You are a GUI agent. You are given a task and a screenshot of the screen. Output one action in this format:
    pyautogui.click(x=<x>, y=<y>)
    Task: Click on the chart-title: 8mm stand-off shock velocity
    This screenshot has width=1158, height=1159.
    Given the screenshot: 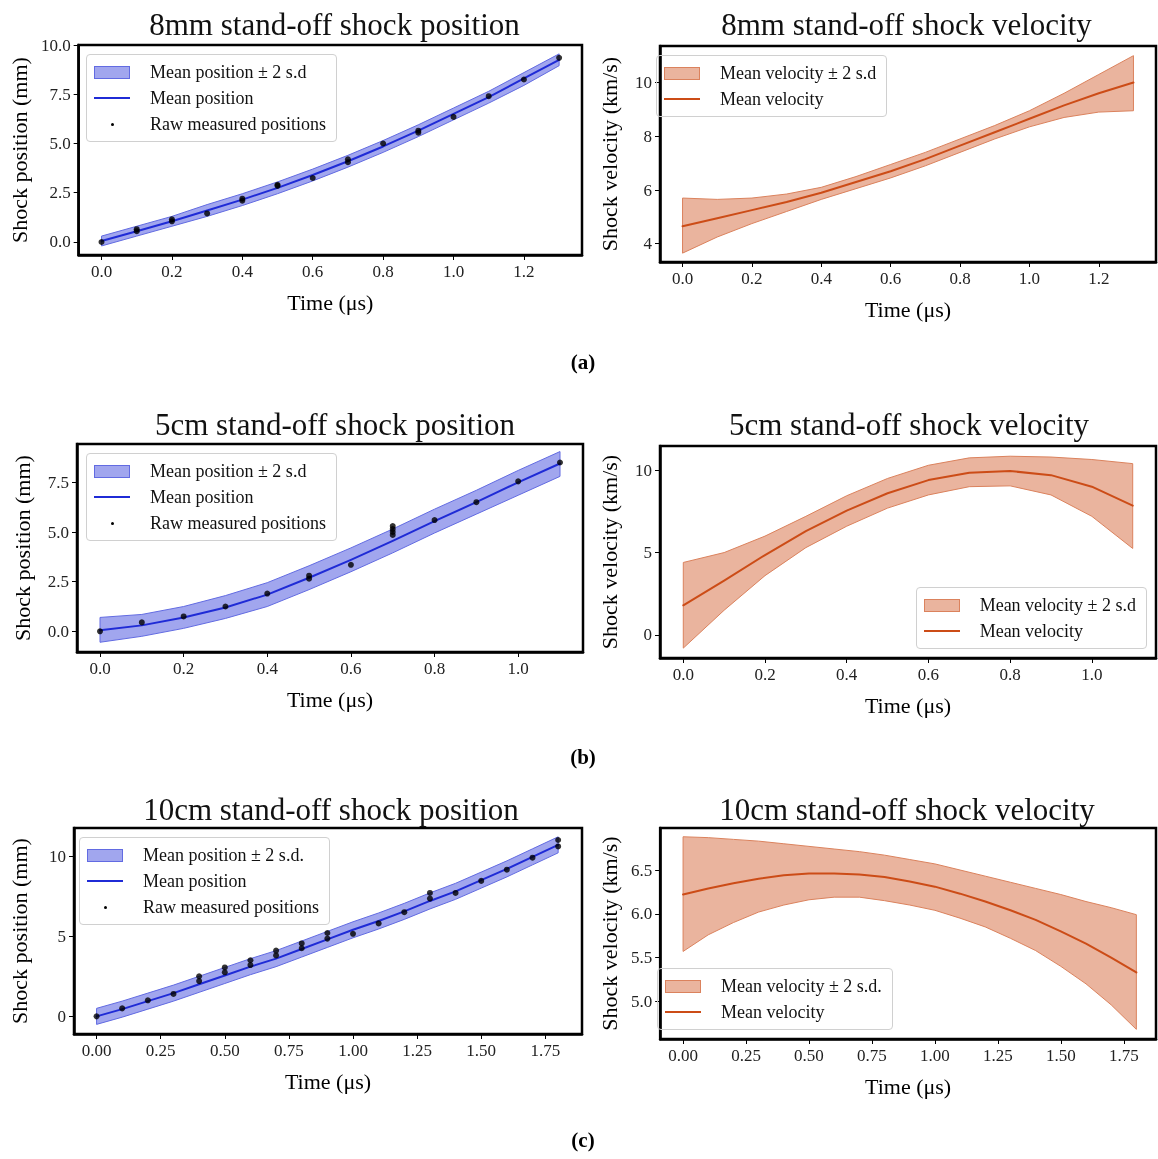 What is the action you would take?
    pyautogui.click(x=907, y=24)
    